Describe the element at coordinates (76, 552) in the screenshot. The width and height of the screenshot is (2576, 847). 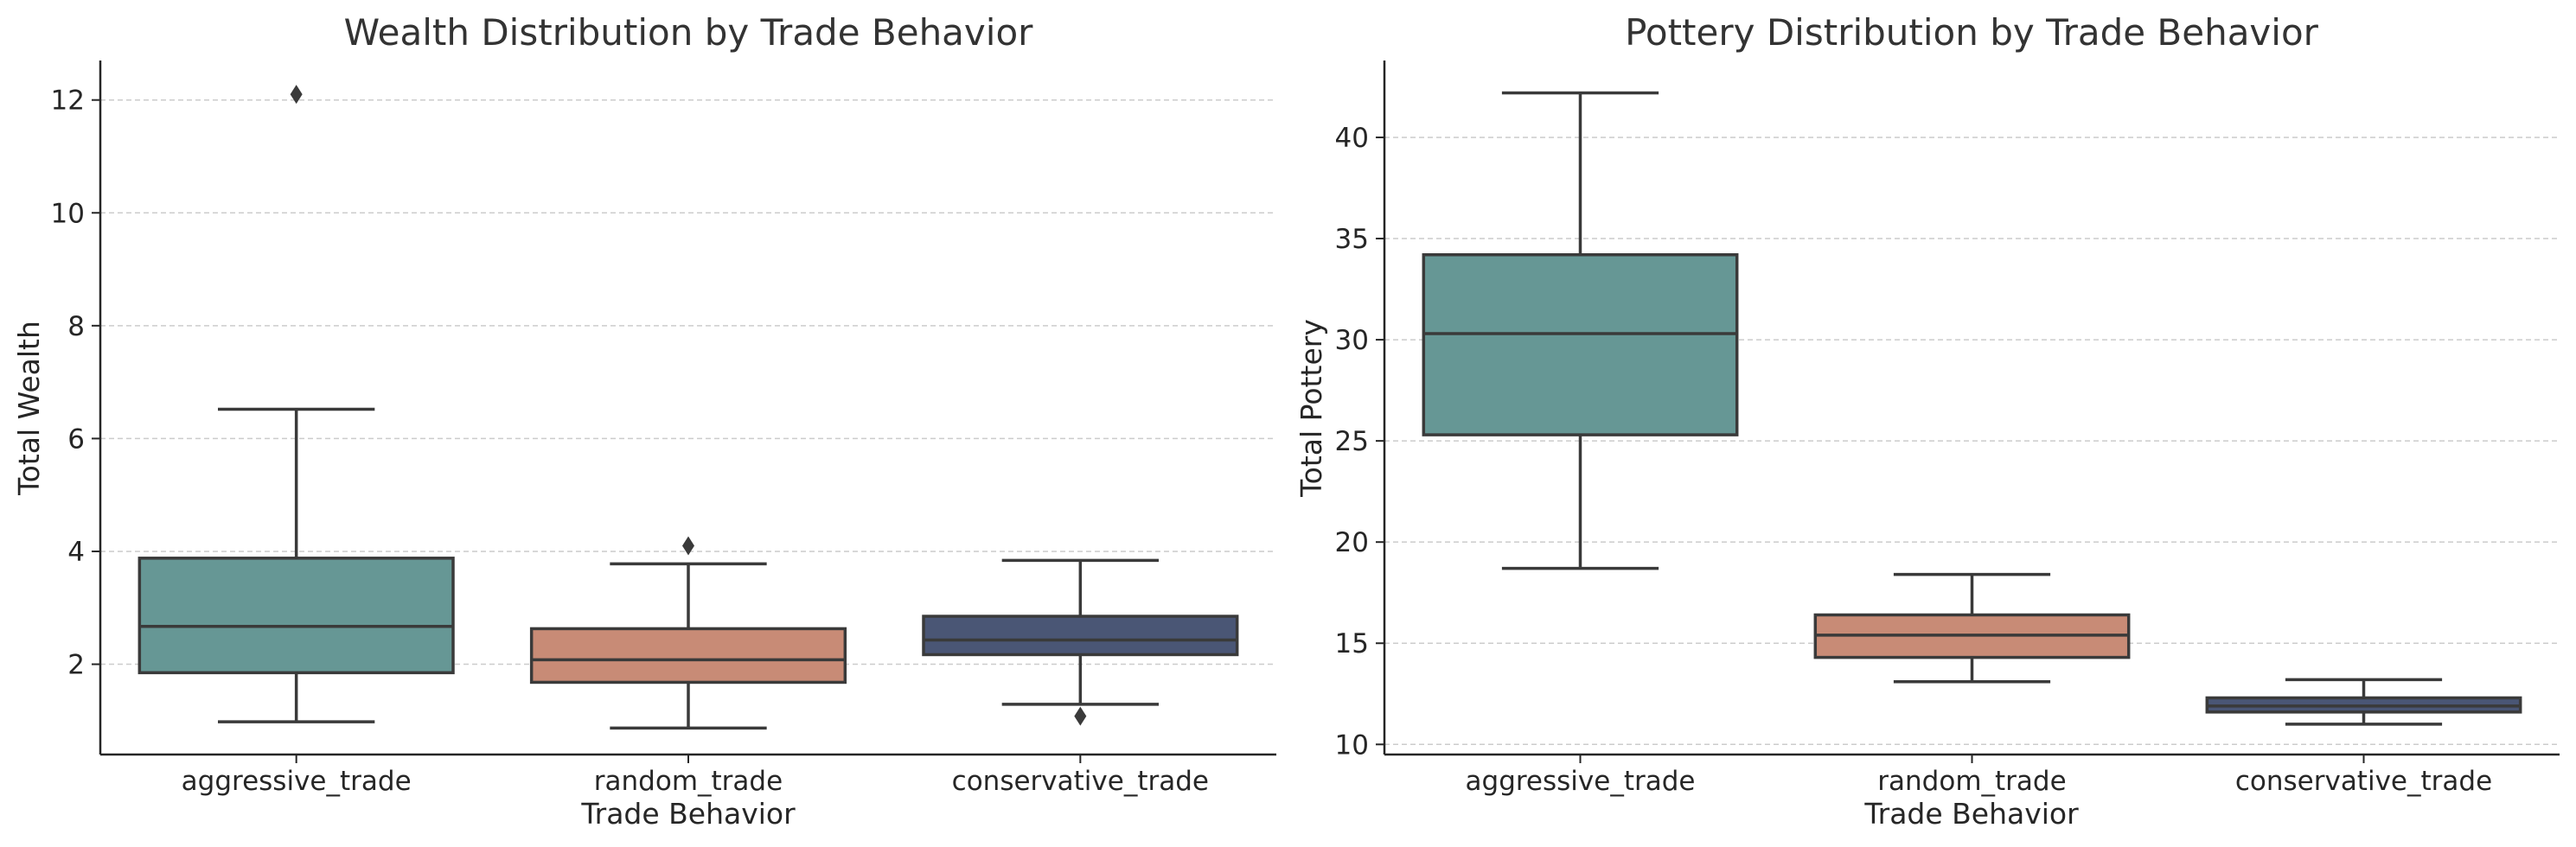
I see `y-tick-label: 4` at that location.